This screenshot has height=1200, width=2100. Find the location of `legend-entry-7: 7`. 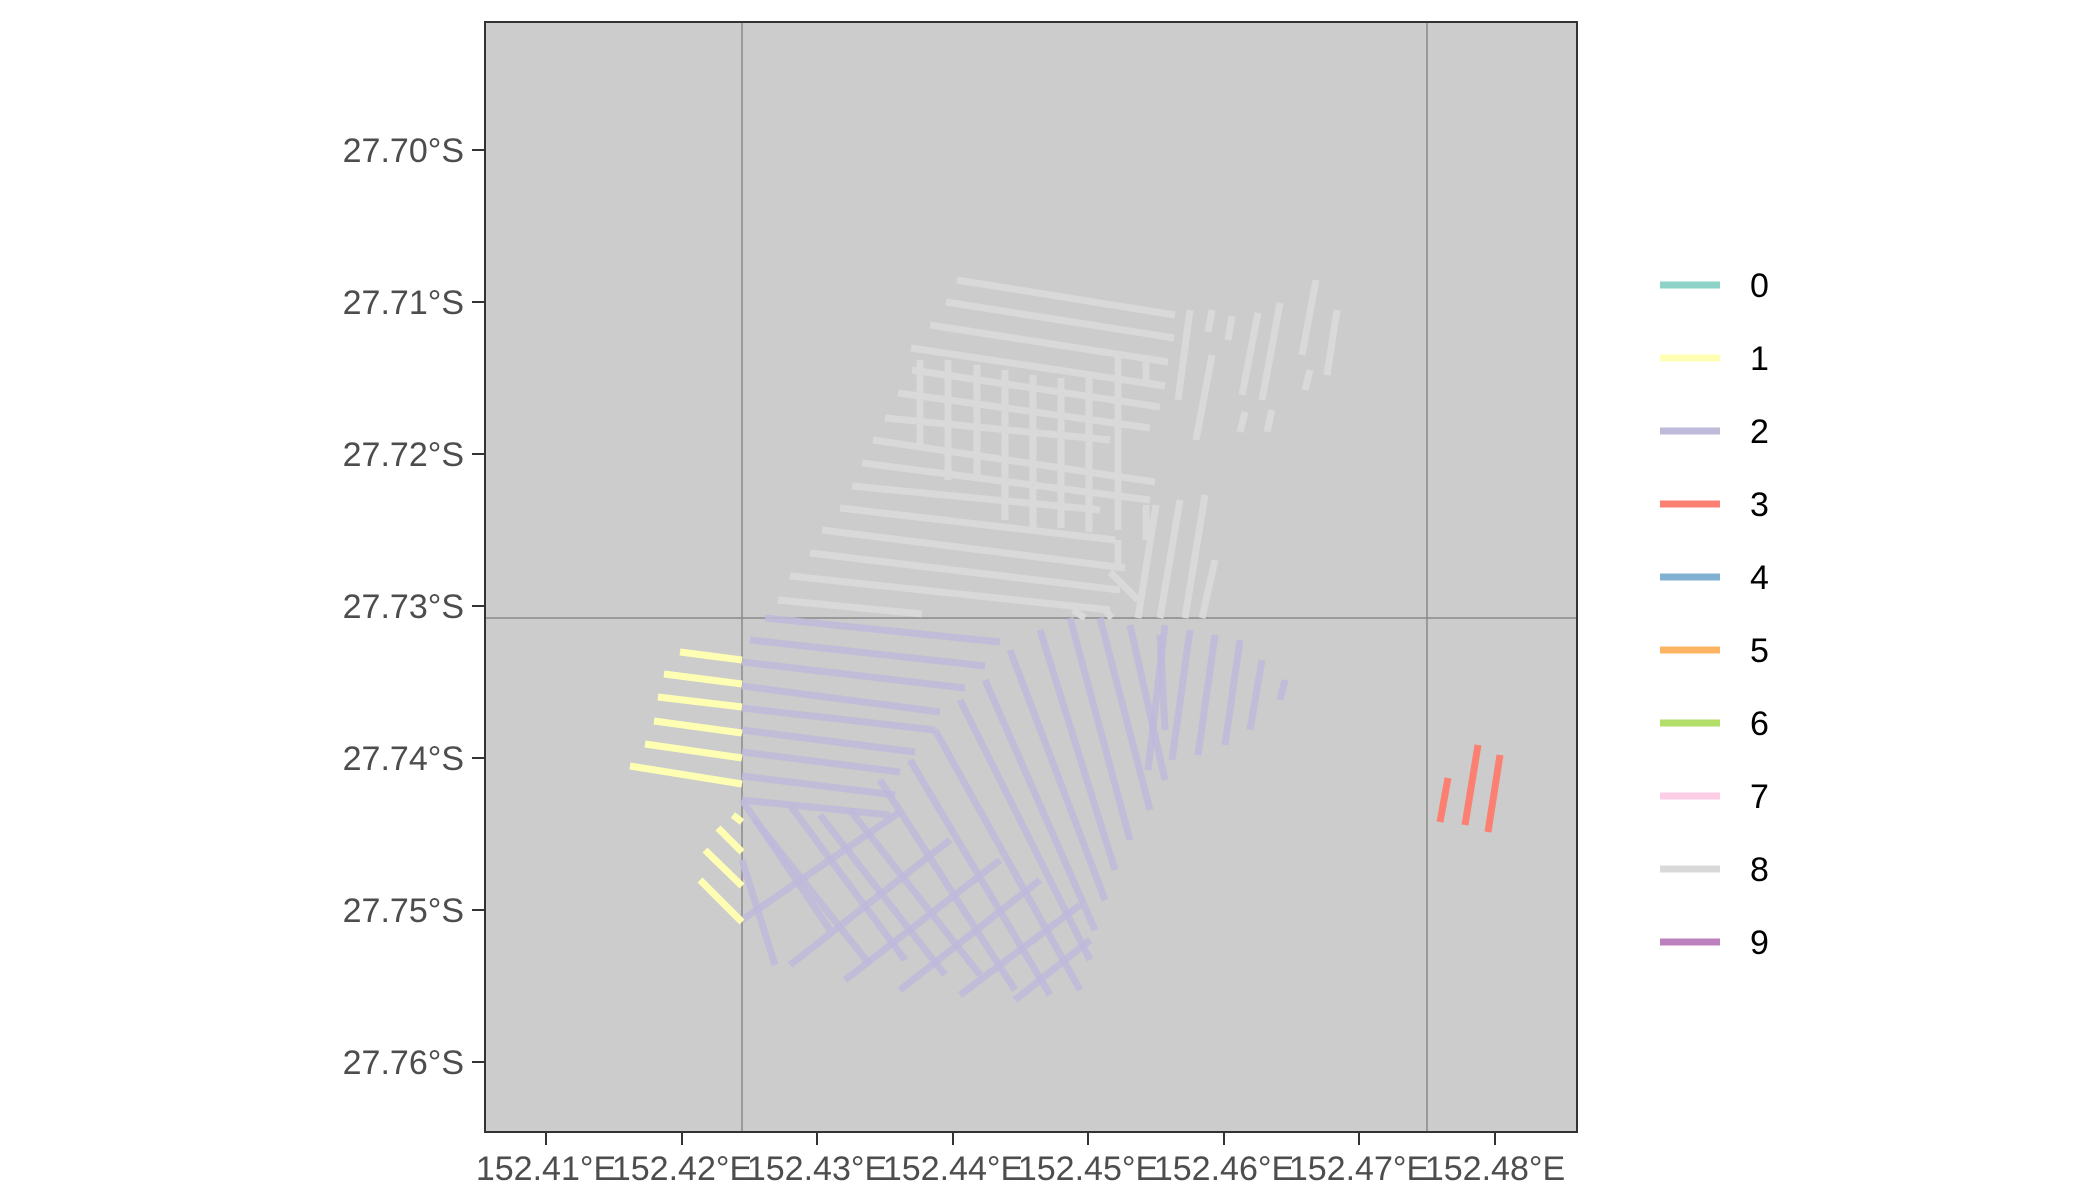

legend-entry-7: 7 is located at coordinates (1714, 797).